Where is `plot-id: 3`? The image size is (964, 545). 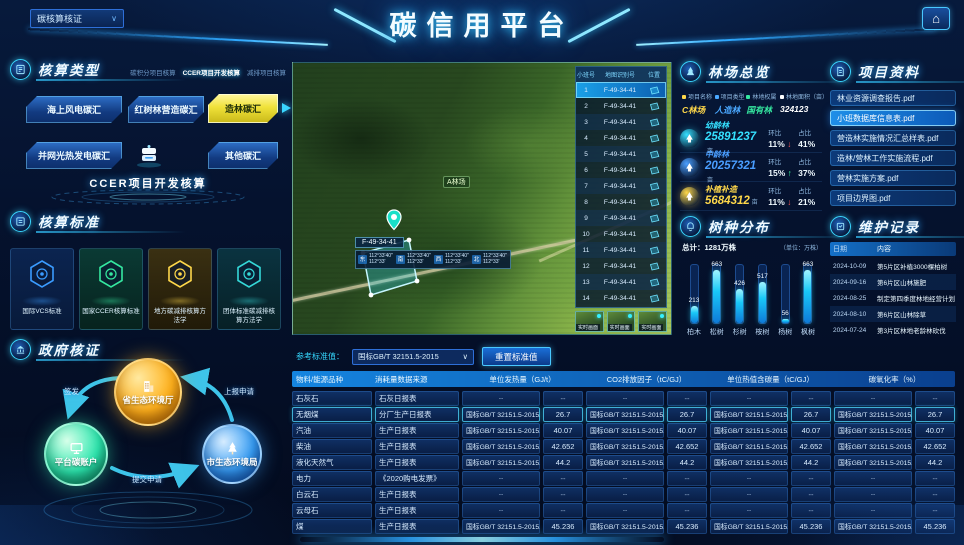 plot-id: 3 is located at coordinates (586, 122).